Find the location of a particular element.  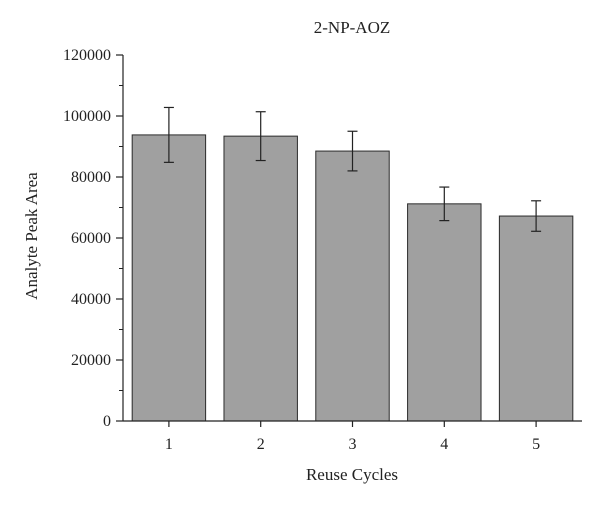

y-axis-label: Analyte Peak Area is located at coordinates (31, 236).